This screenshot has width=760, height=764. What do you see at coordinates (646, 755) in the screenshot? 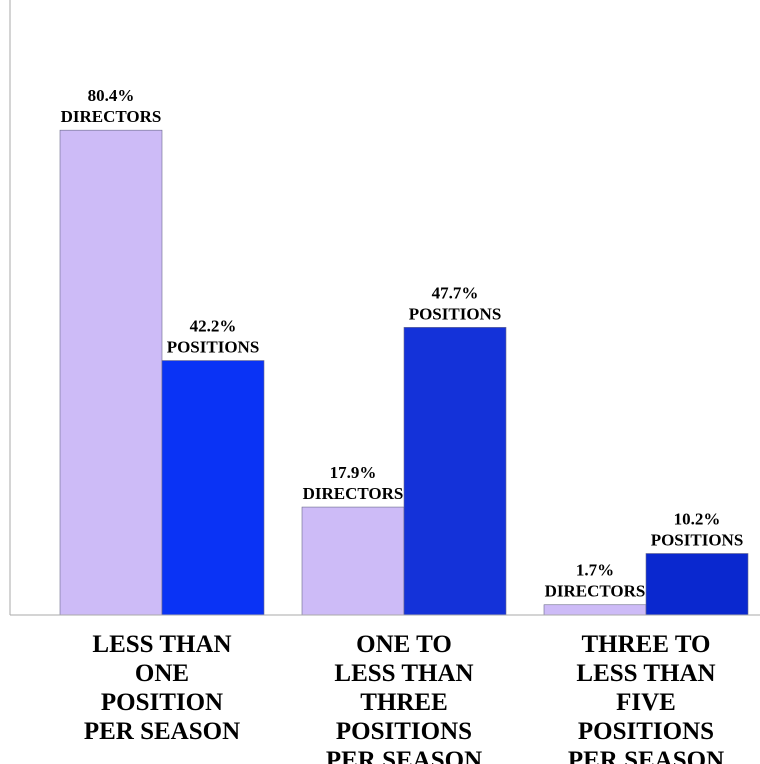
I see `category-label-3-line-5: PER SEASON` at bounding box center [646, 755].